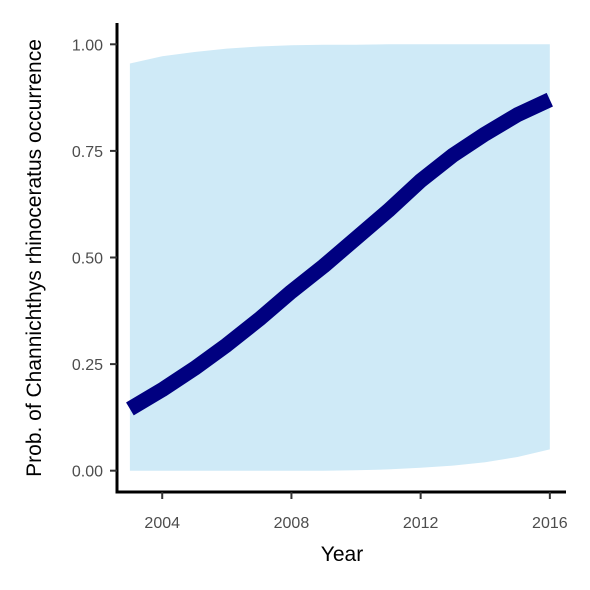  What do you see at coordinates (87, 152) in the screenshot?
I see `y-tick-label: 0.75` at bounding box center [87, 152].